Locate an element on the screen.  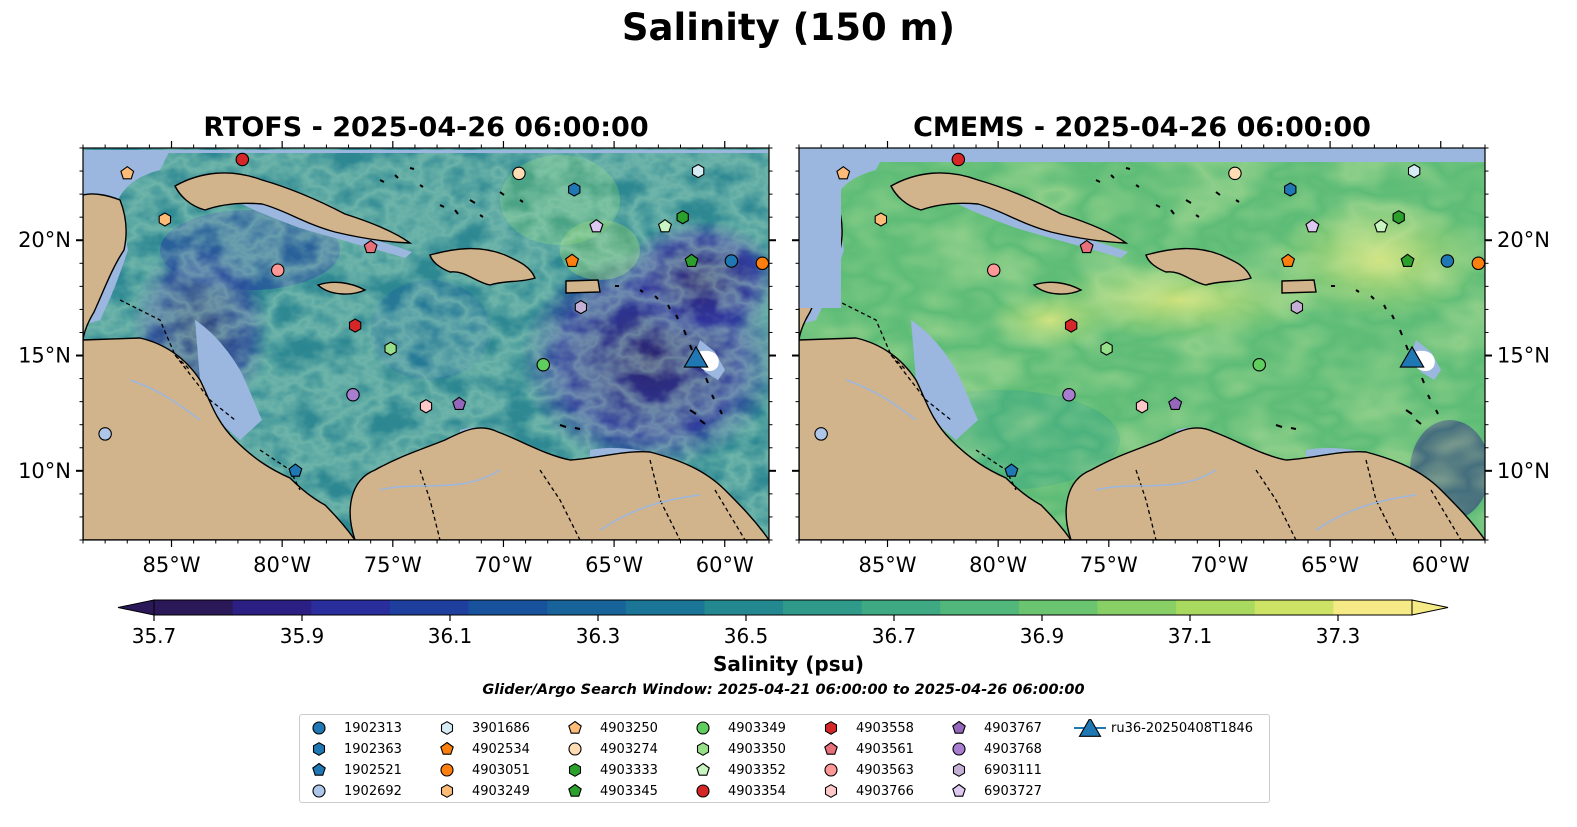
cmems-panel-title: CMEMS - 2025-04-26 06:00:00 is located at coordinates (1142, 127).